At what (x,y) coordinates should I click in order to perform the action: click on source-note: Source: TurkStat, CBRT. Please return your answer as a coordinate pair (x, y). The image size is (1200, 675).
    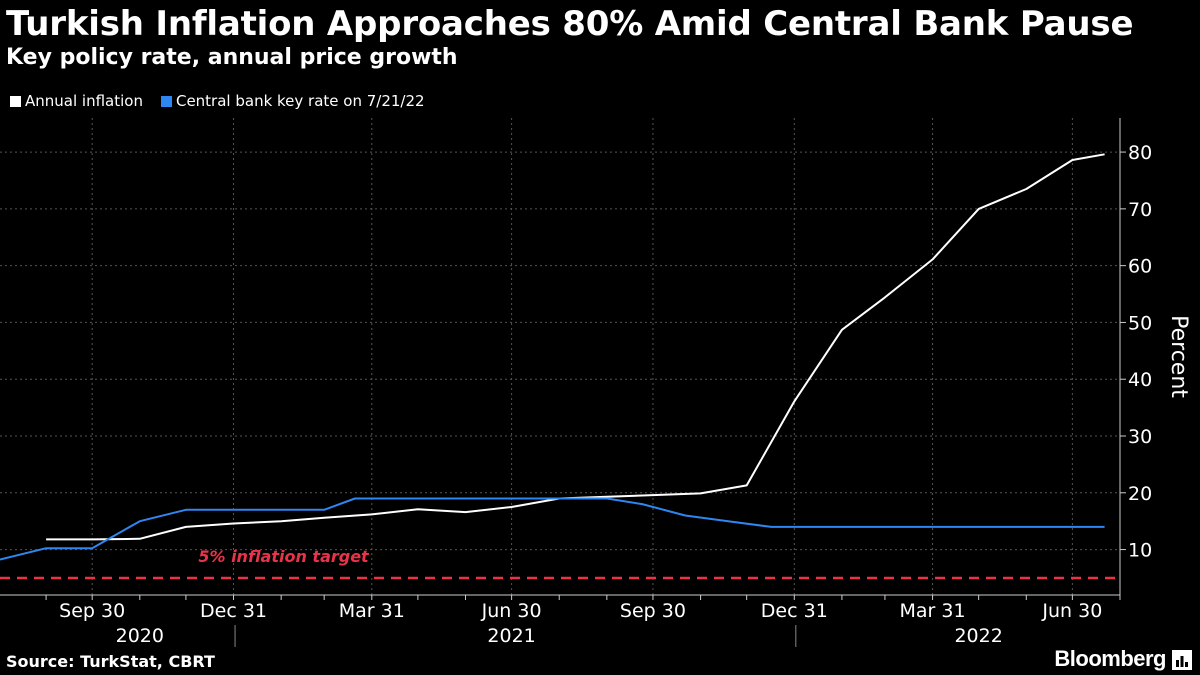
    Looking at the image, I should click on (110, 661).